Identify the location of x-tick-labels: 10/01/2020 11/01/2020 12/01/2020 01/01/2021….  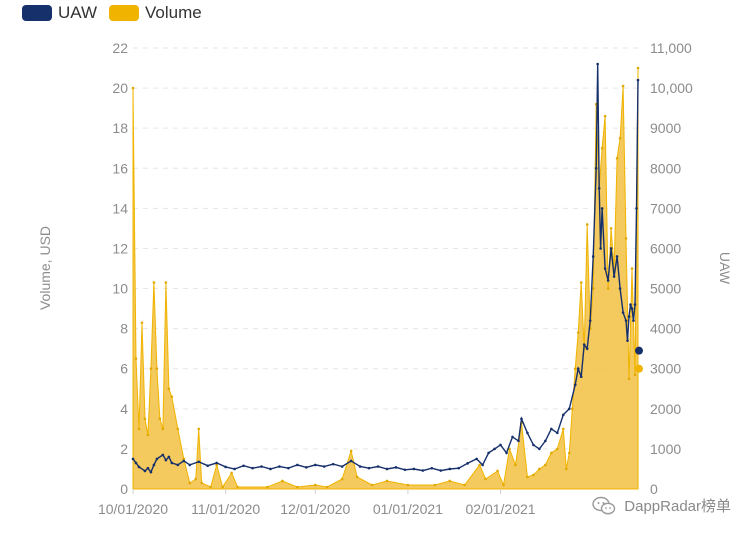
(317, 503).